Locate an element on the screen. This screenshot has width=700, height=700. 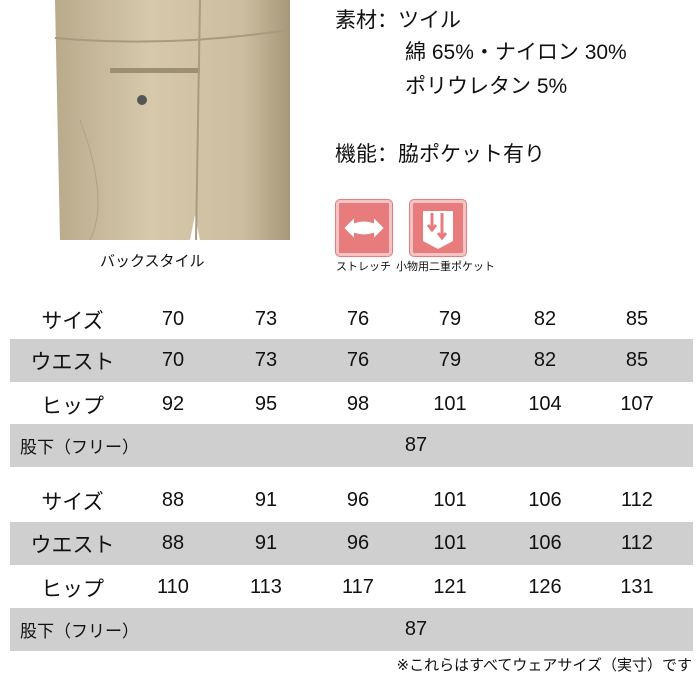
function-spec: 機能：脇ポケット有り is located at coordinates (440, 155).